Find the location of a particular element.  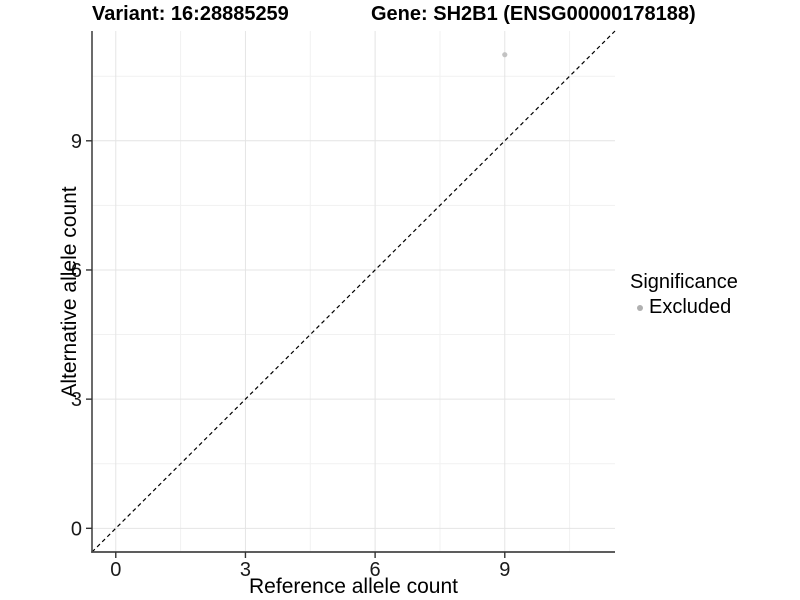

legend: Significance Excluded is located at coordinates (684, 295).